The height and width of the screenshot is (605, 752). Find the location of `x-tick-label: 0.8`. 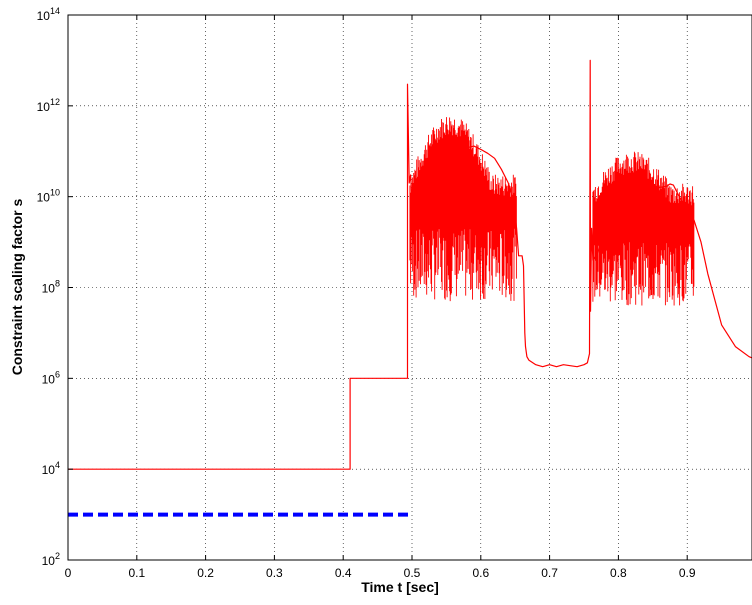

x-tick-label: 0.8 is located at coordinates (618, 573).